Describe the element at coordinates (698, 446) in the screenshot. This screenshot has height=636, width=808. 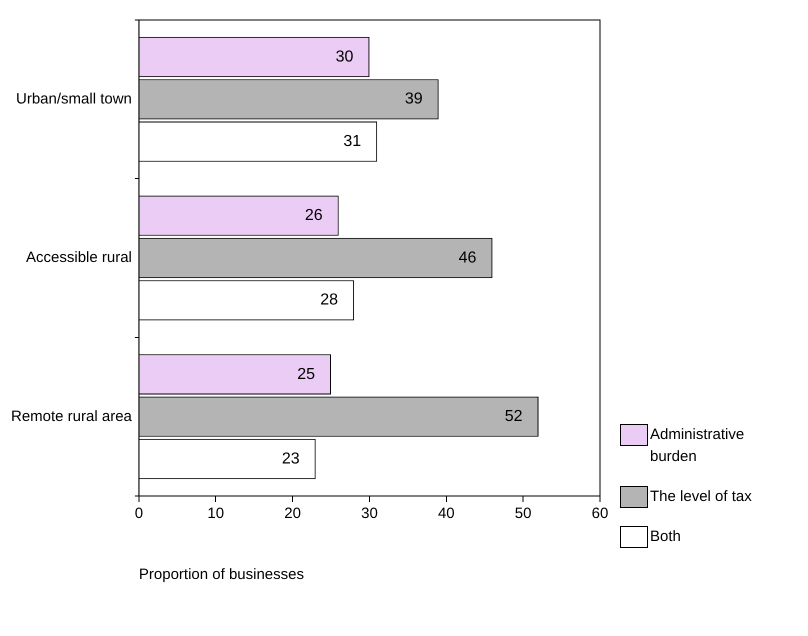
I see `legend-label: Administrative burden` at that location.